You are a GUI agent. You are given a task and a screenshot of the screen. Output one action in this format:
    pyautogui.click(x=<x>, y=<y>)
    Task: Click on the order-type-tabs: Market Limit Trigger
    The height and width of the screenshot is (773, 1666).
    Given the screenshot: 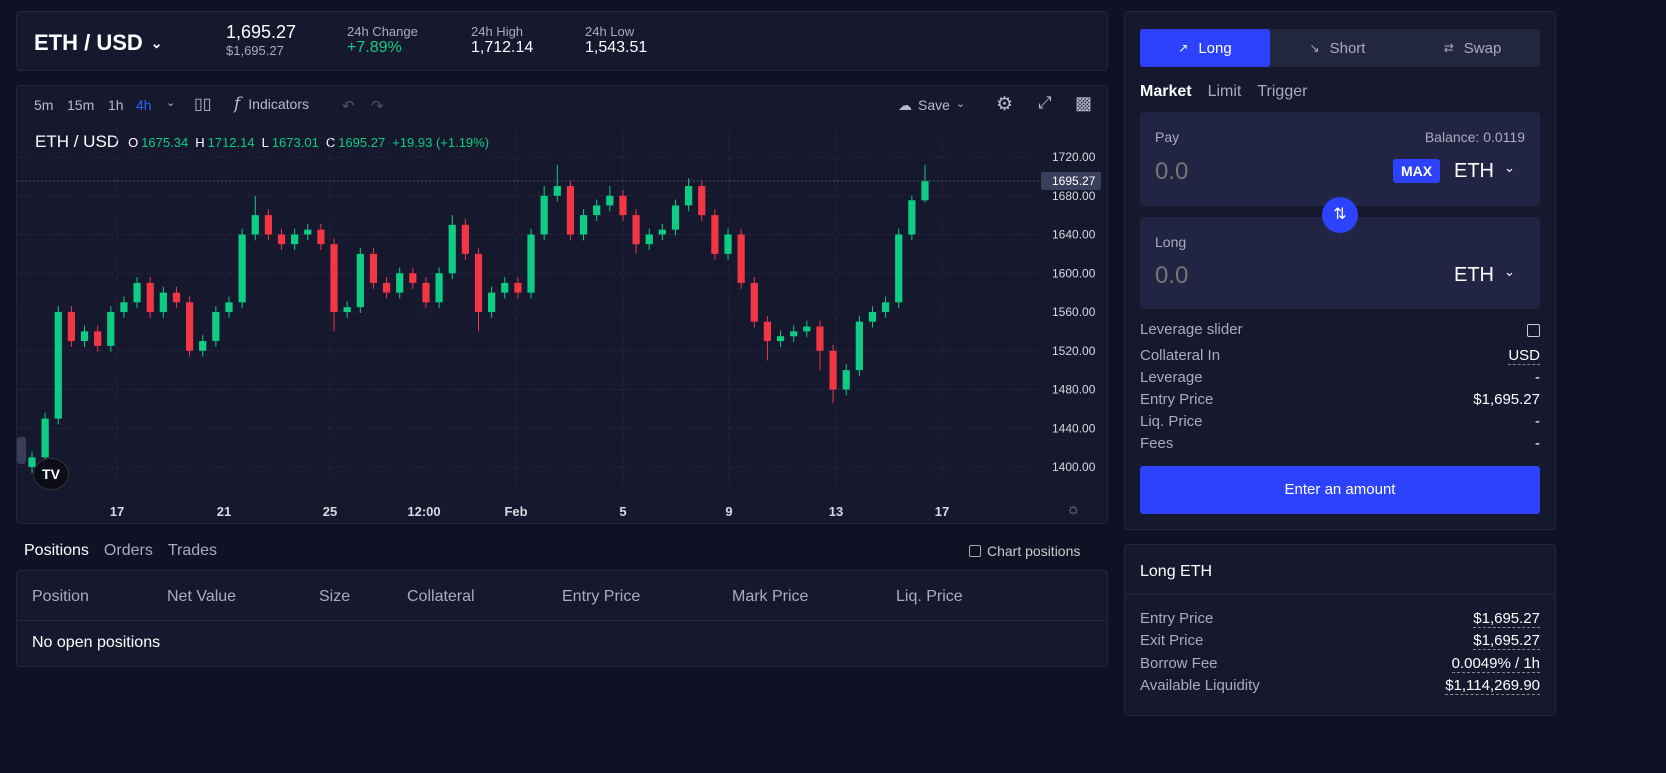 What is the action you would take?
    pyautogui.click(x=1223, y=92)
    